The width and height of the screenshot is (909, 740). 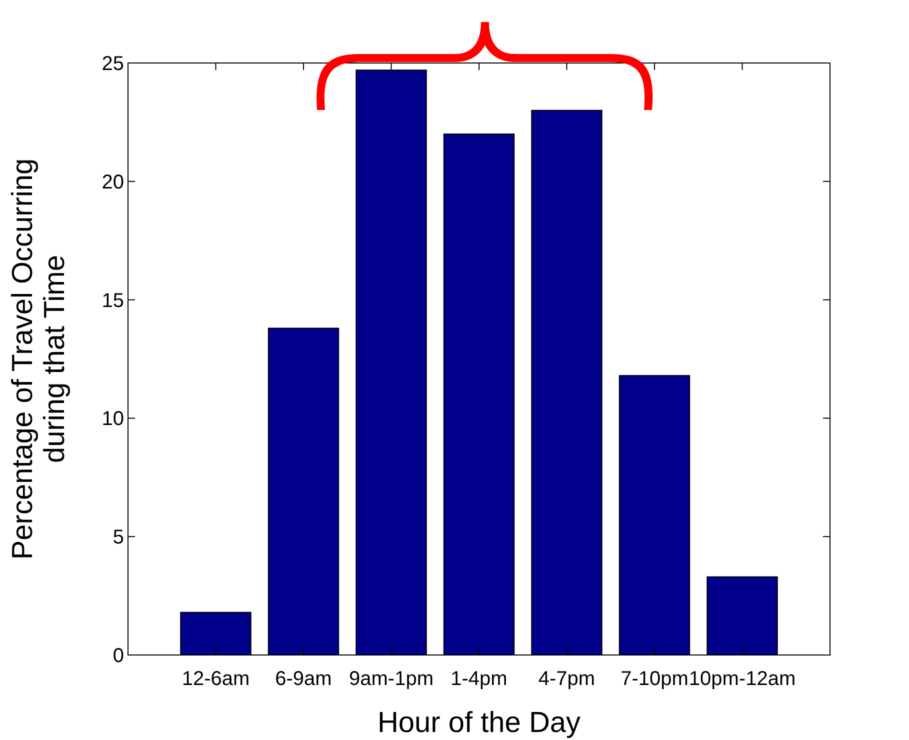 I want to click on y-tick-label: 5, so click(x=118, y=537).